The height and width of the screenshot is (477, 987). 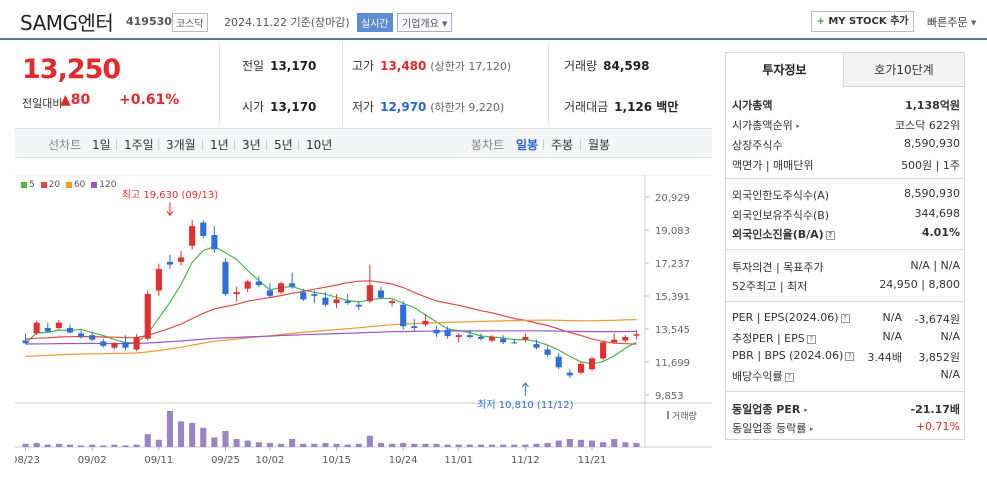 What do you see at coordinates (932, 143) in the screenshot?
I see `shares-value: 8,590,930` at bounding box center [932, 143].